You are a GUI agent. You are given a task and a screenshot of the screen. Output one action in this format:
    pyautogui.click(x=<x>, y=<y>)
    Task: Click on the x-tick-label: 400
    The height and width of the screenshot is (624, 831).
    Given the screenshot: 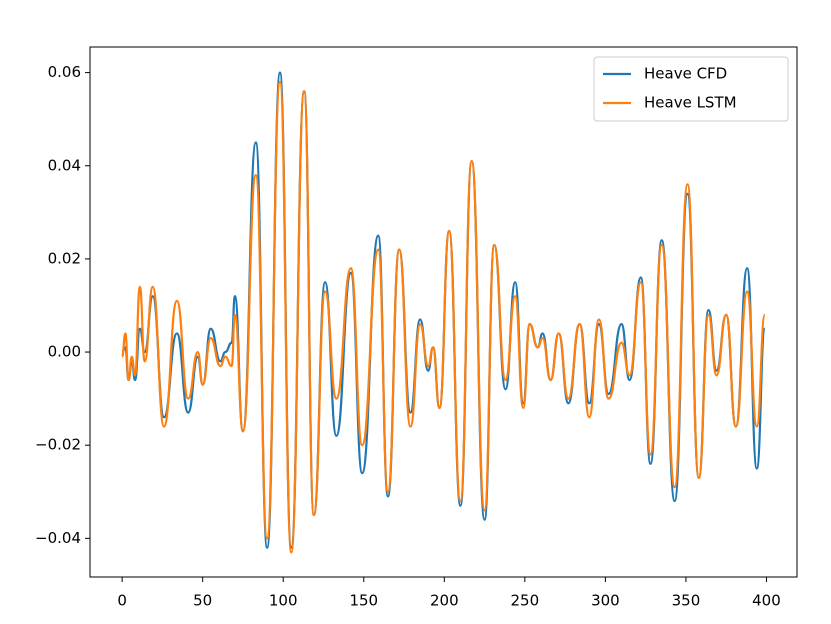 What is the action you would take?
    pyautogui.click(x=766, y=601)
    